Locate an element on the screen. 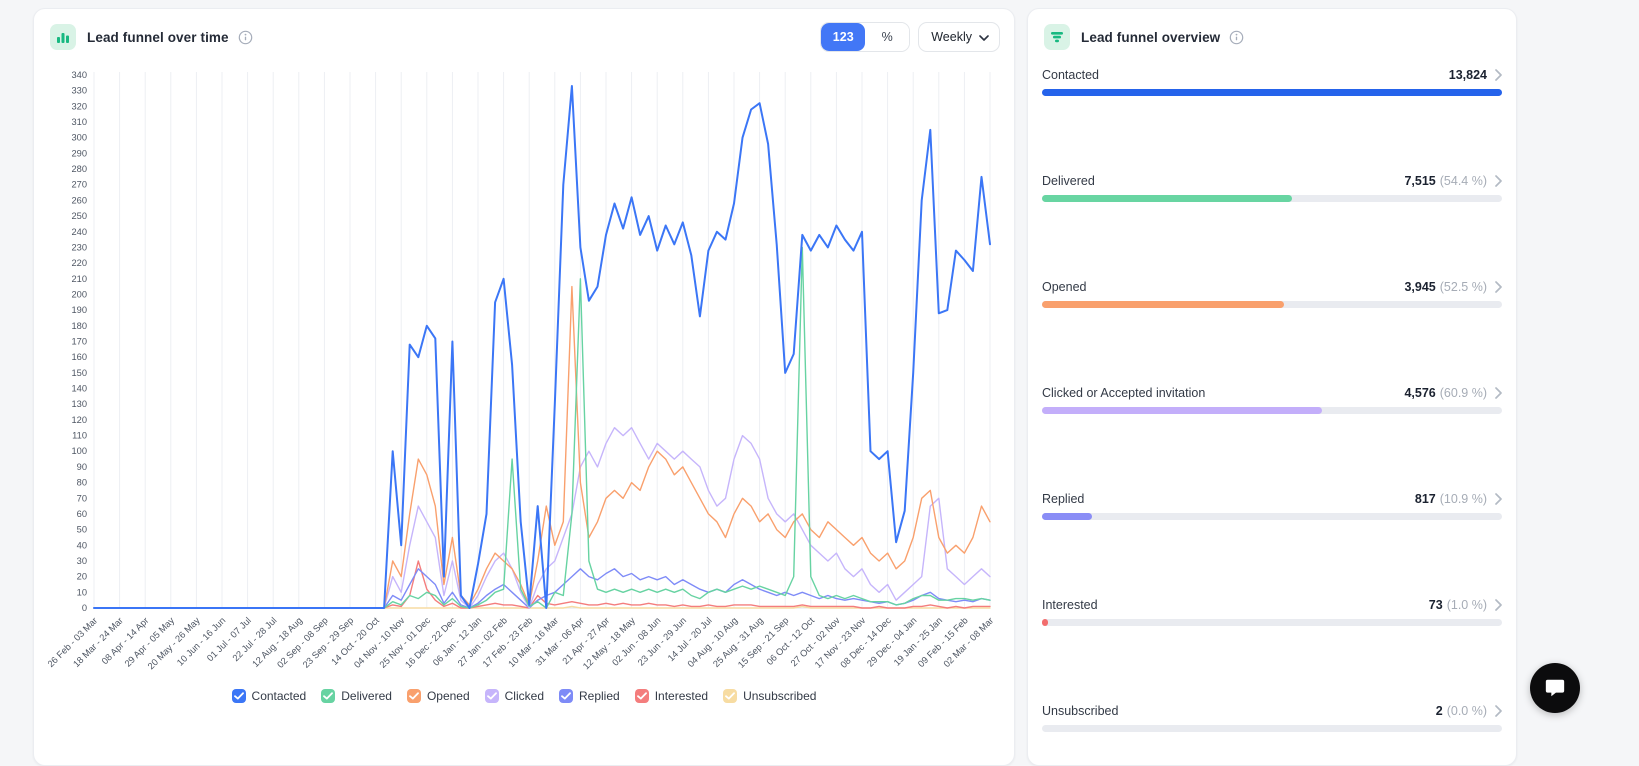 The image size is (1639, 766). funnel-row-interested: Interested 73 (1.0 %) is located at coordinates (1272, 650).